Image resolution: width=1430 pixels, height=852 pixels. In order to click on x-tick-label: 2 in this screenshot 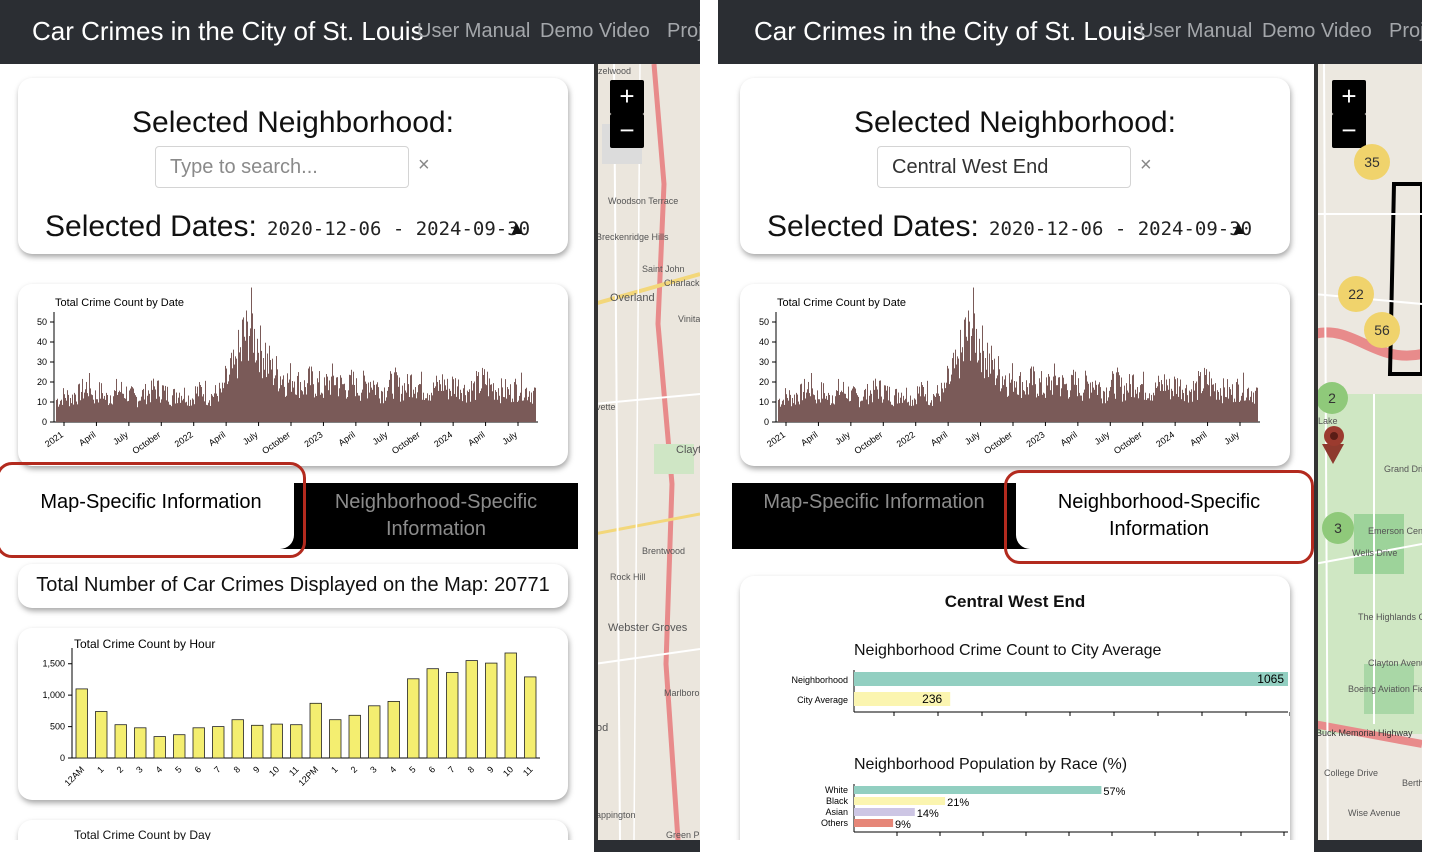, I will do `click(120, 769)`.